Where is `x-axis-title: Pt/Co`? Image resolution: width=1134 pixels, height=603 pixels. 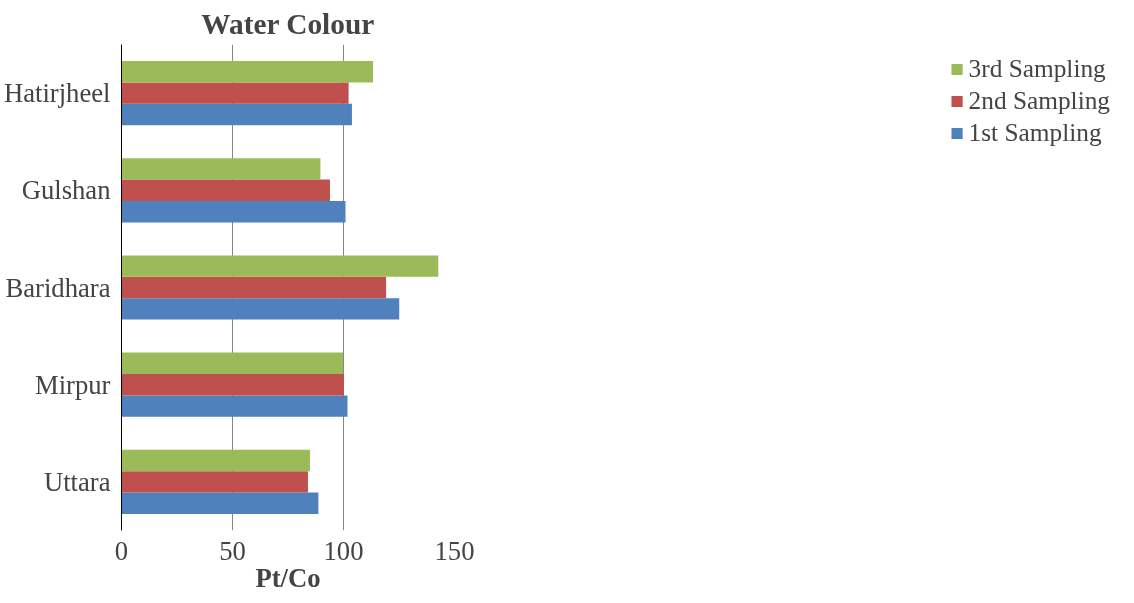 x-axis-title: Pt/Co is located at coordinates (288, 577).